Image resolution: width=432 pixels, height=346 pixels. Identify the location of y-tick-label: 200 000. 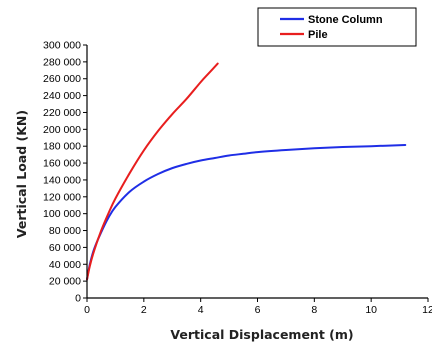
(62, 130).